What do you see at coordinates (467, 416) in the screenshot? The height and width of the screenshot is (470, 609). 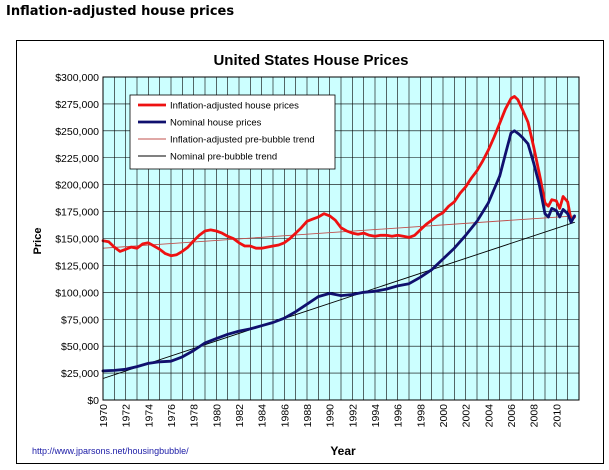 I see `x-tick-label: 2002` at bounding box center [467, 416].